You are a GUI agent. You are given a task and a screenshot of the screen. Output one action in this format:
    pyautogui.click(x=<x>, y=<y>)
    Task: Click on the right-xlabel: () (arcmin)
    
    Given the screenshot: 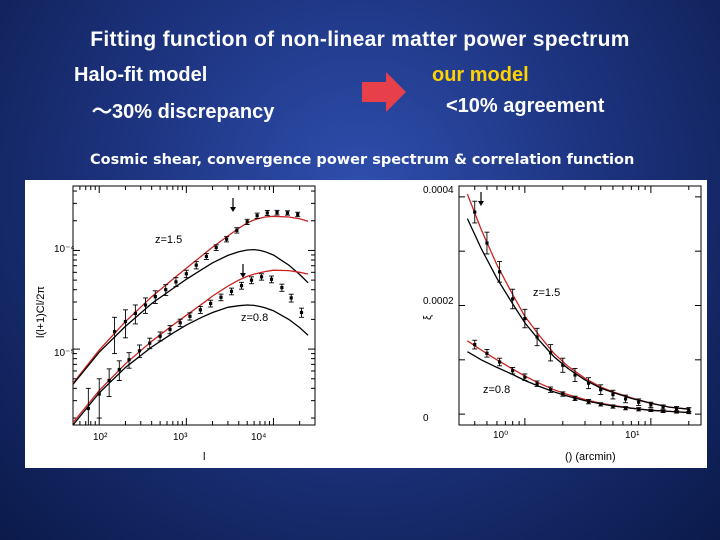 What is the action you would take?
    pyautogui.click(x=590, y=457)
    